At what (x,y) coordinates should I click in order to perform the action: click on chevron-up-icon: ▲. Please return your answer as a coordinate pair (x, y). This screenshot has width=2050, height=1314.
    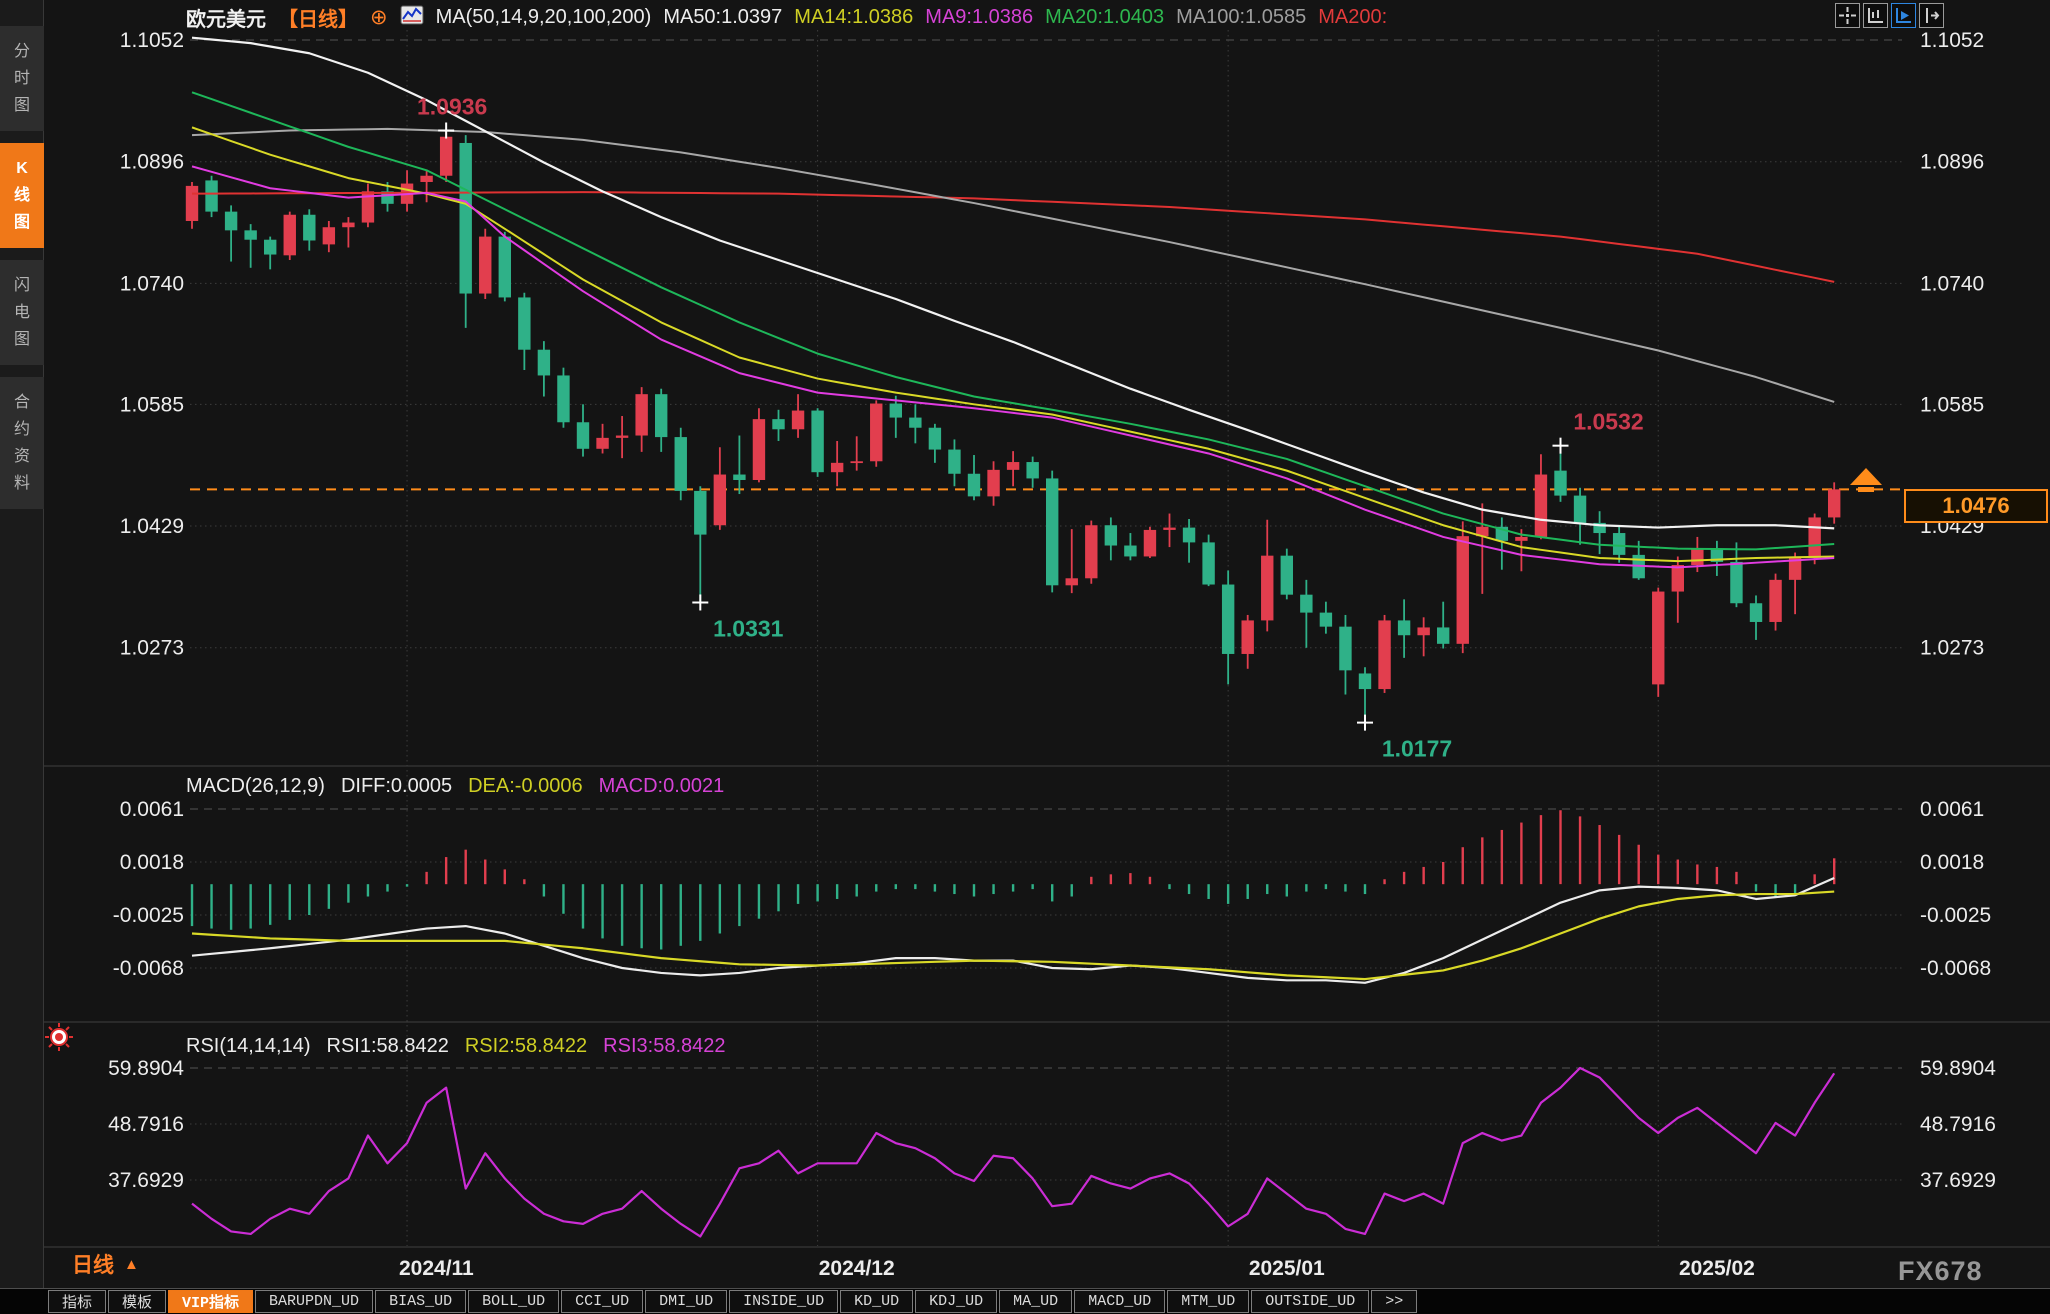
    Looking at the image, I should click on (131, 1264).